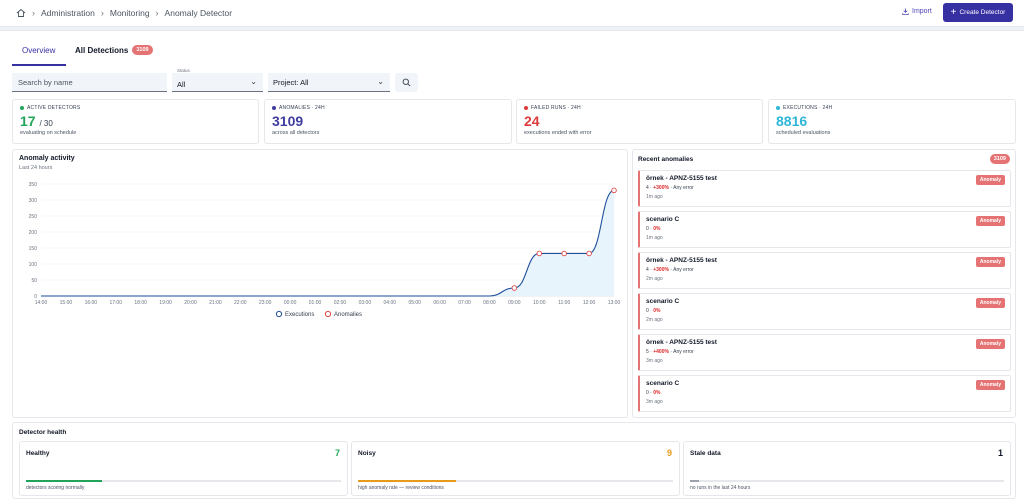 The width and height of the screenshot is (1024, 504). Describe the element at coordinates (165, 303) in the screenshot. I see `x-tick-label: 19:00` at that location.